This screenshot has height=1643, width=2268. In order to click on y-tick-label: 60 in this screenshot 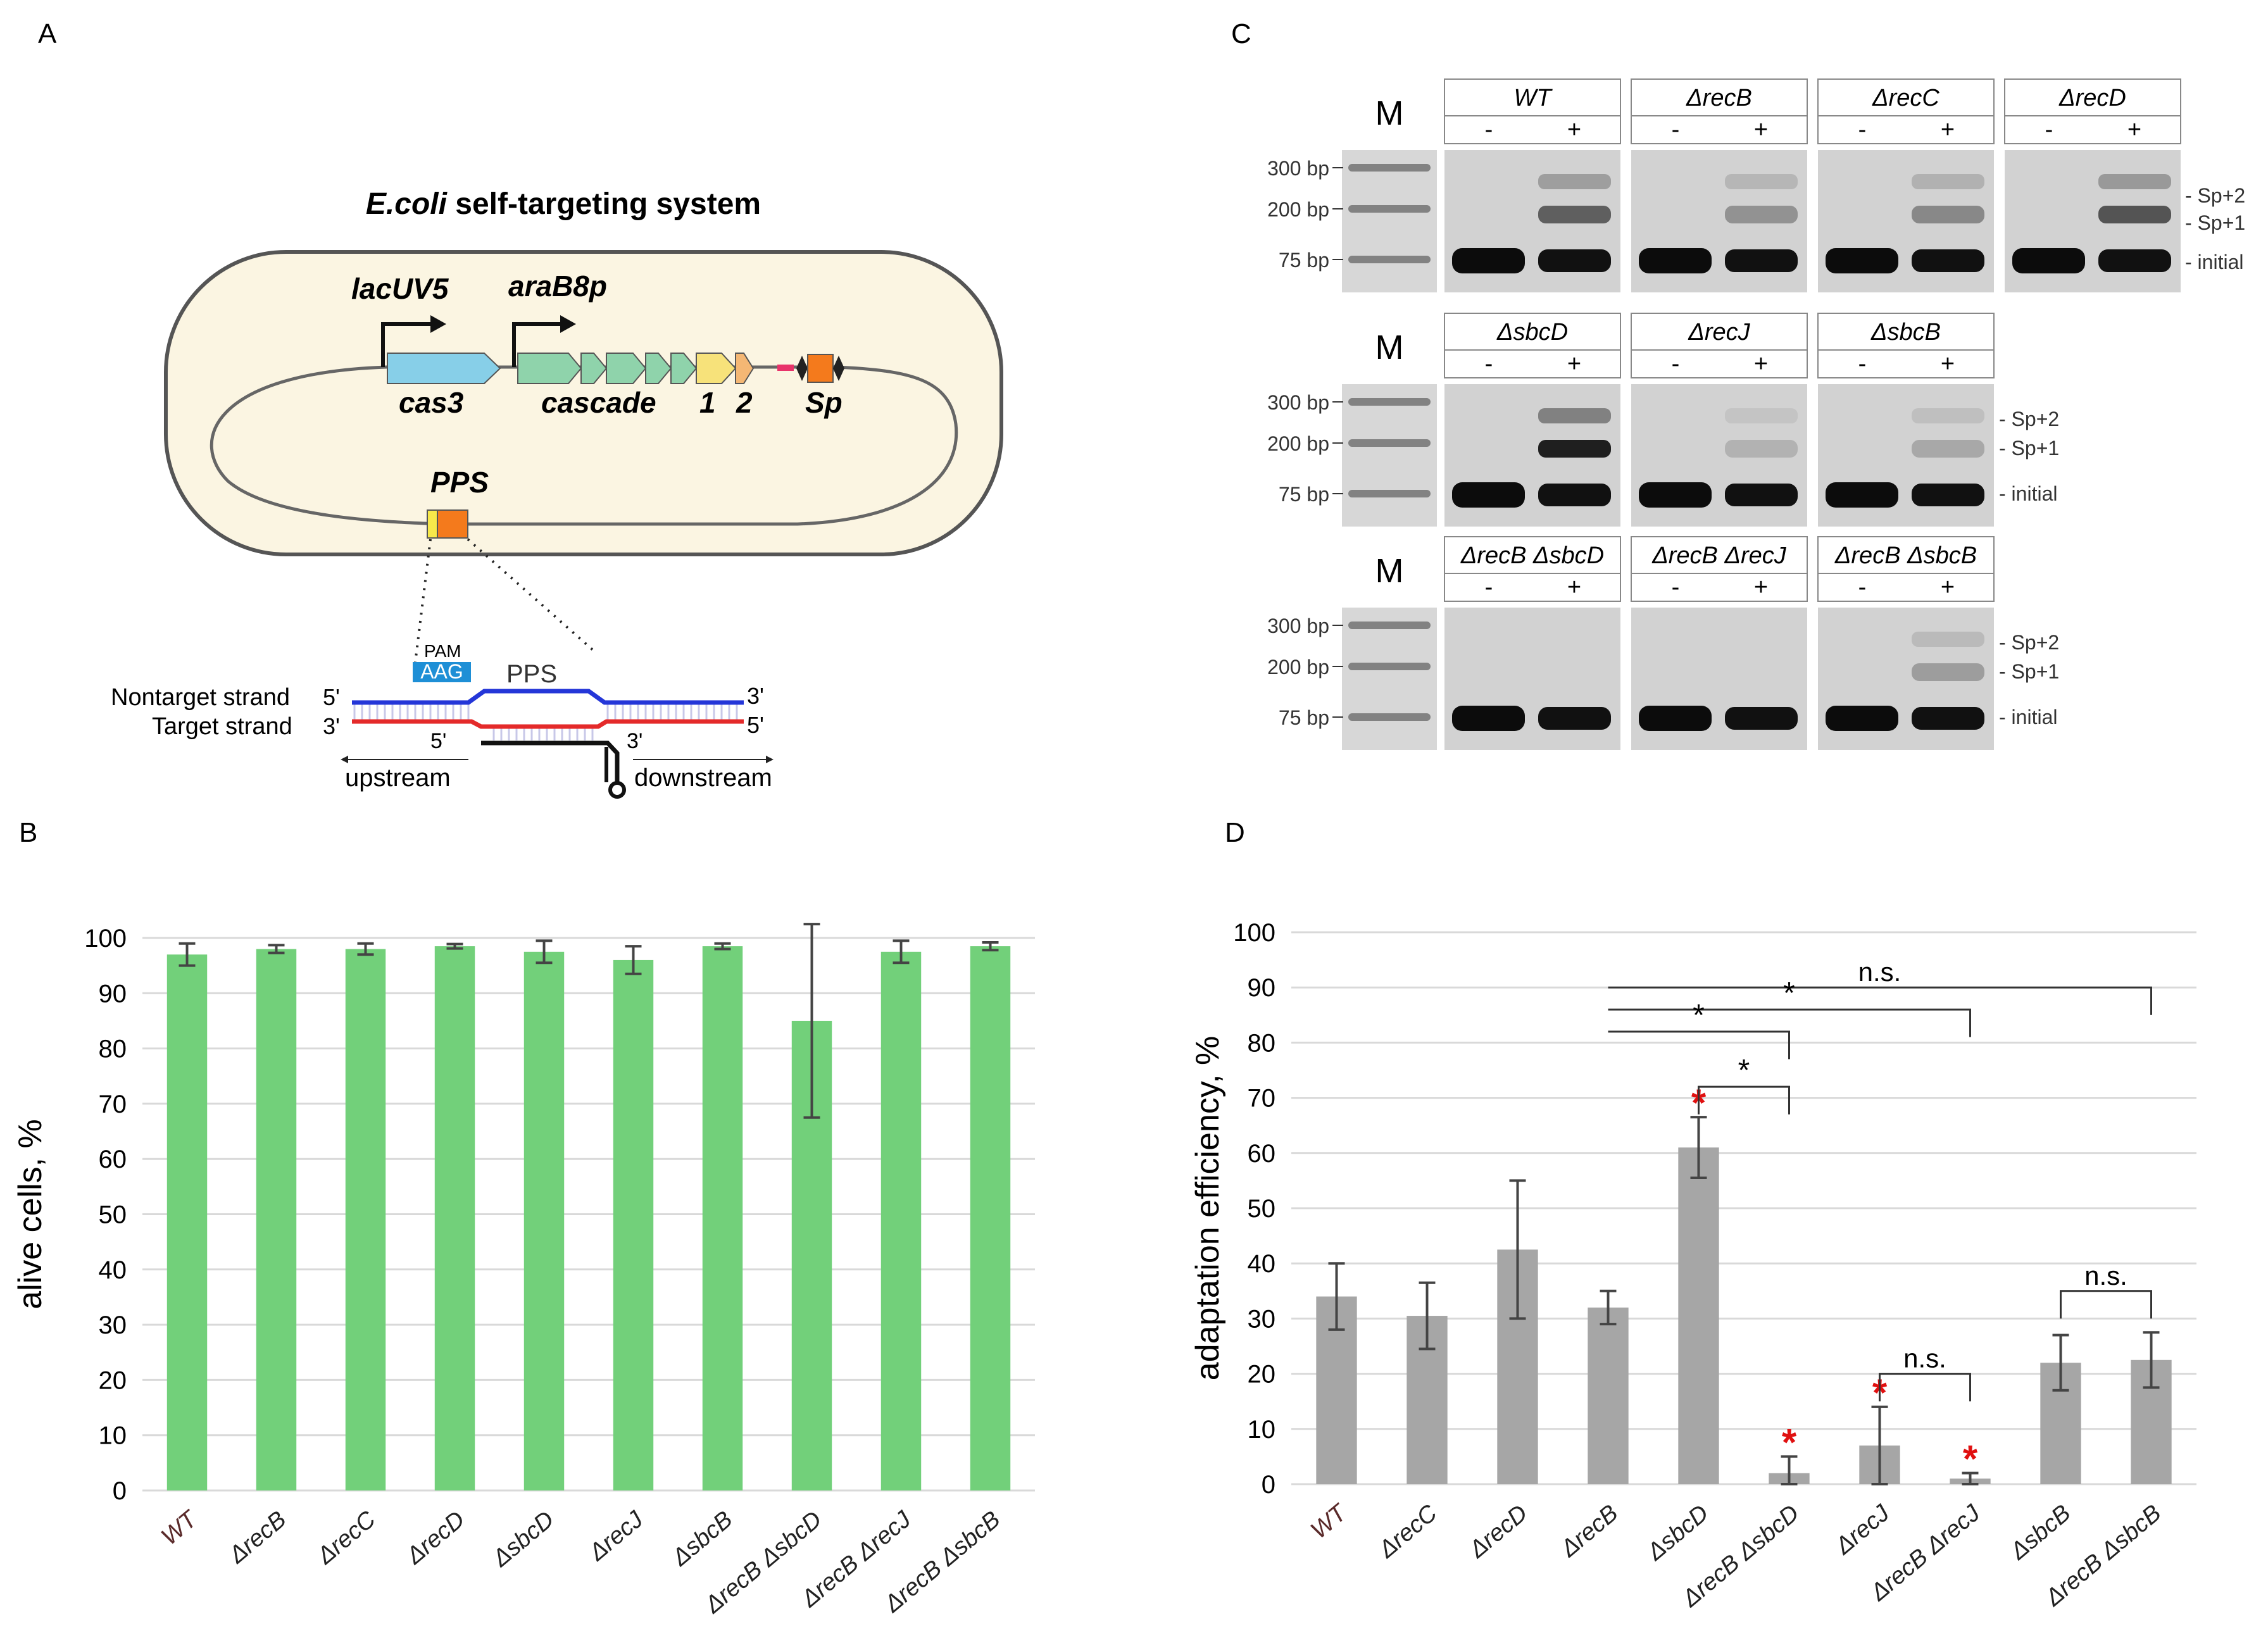, I will do `click(1262, 1154)`.